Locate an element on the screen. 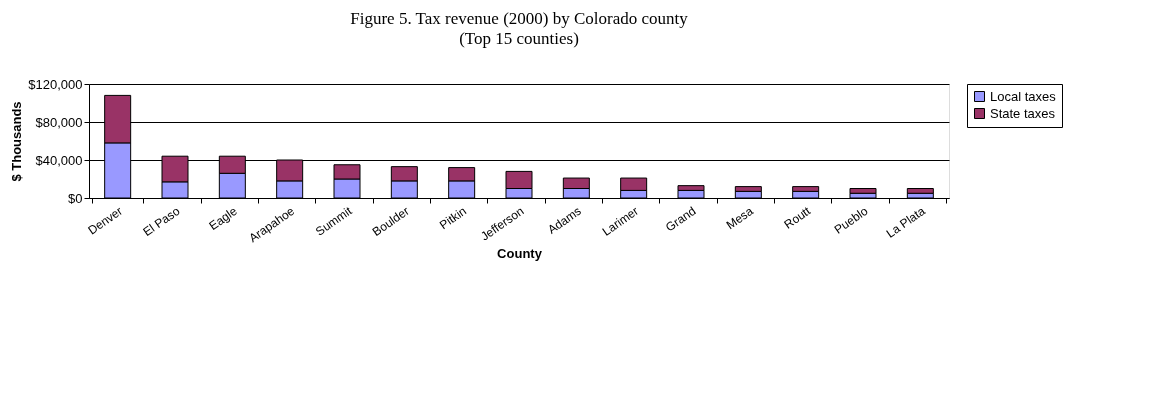 The width and height of the screenshot is (1167, 414). y-tick-label: $80,000 is located at coordinates (59, 122).